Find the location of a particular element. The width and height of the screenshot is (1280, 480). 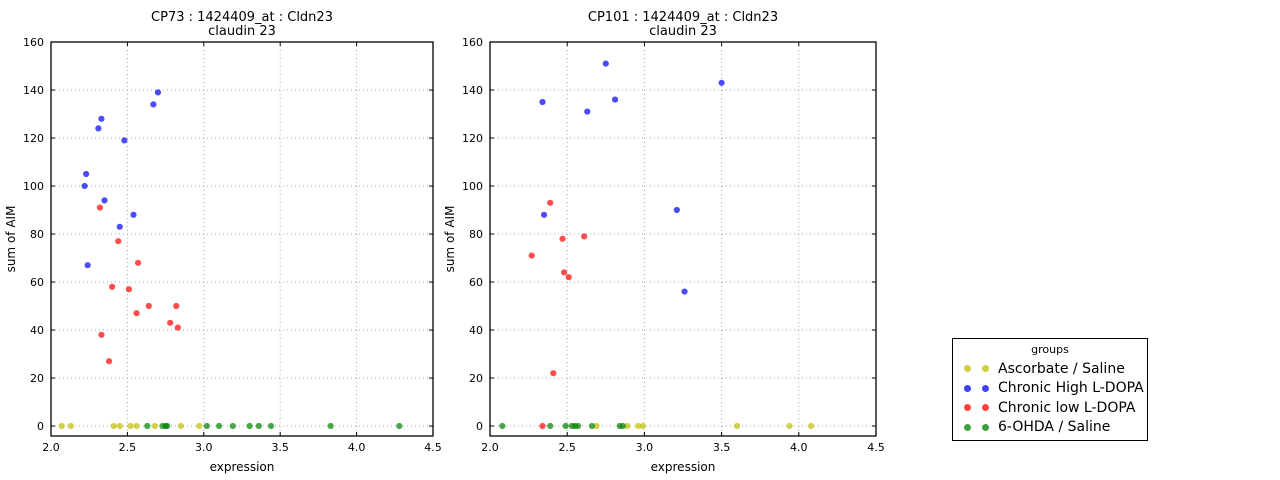

legend-entry-label: 6-OHDA / Saline is located at coordinates (1054, 427).